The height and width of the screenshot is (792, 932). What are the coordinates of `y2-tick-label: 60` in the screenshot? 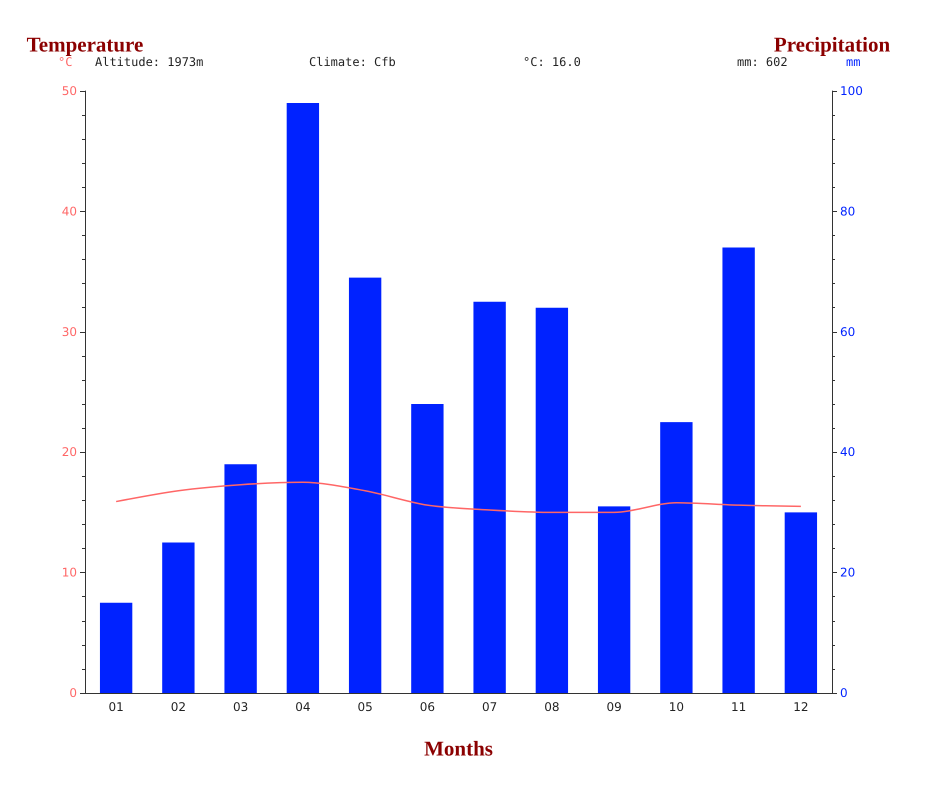 It's located at (848, 331).